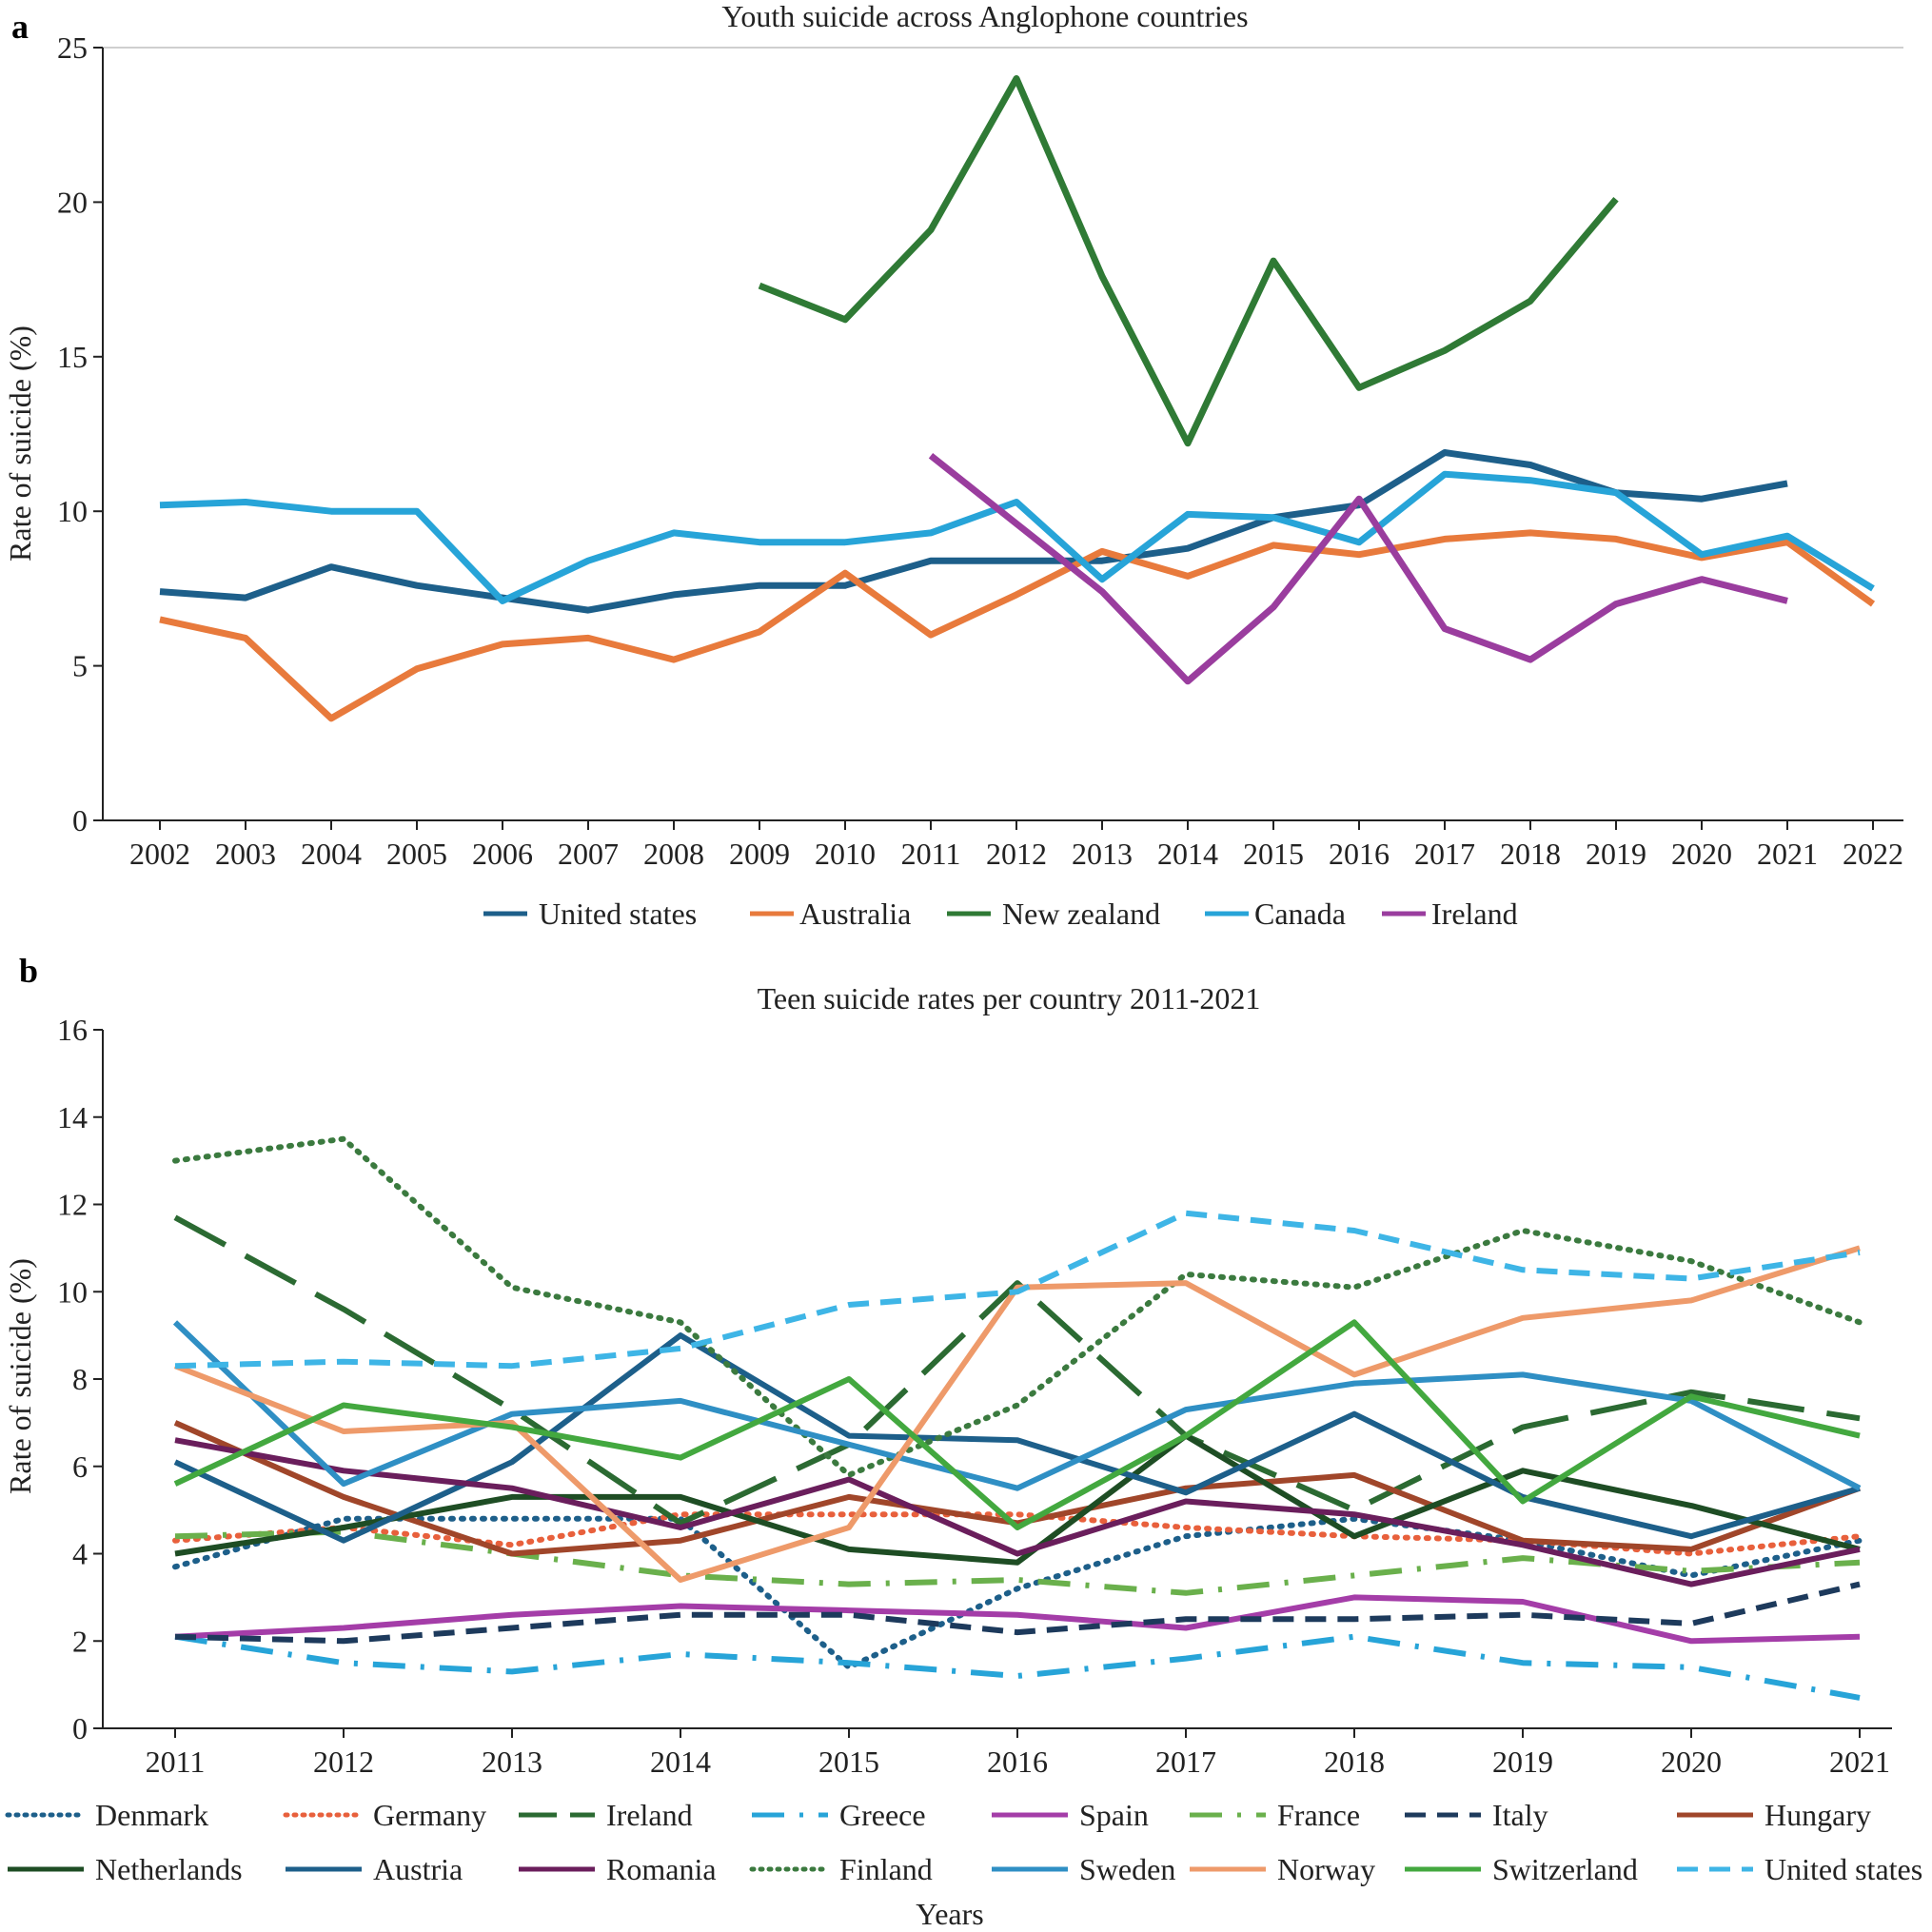 Image resolution: width=1932 pixels, height=1932 pixels. What do you see at coordinates (430, 1815) in the screenshot?
I see `legend-label-germany: Germany` at bounding box center [430, 1815].